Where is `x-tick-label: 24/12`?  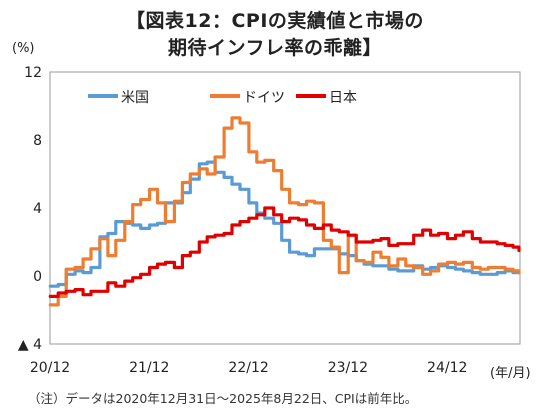 x-tick-label: 24/12 is located at coordinates (447, 368).